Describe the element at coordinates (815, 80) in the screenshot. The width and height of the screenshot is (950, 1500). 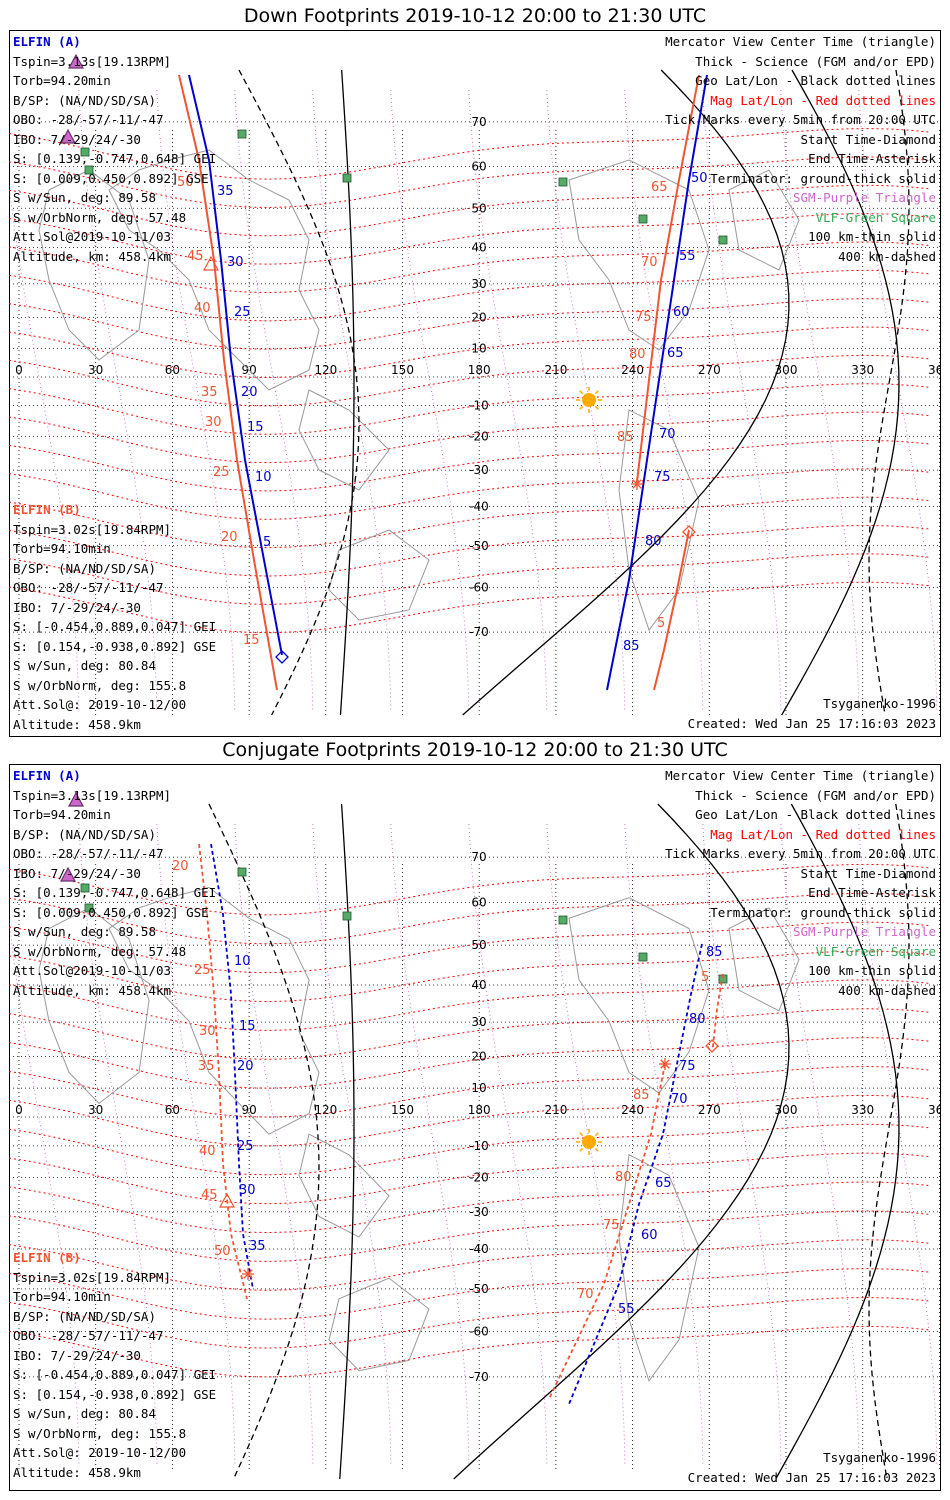
I see `legend-geo: Geo Lat/Lon - Black dotted lines` at that location.